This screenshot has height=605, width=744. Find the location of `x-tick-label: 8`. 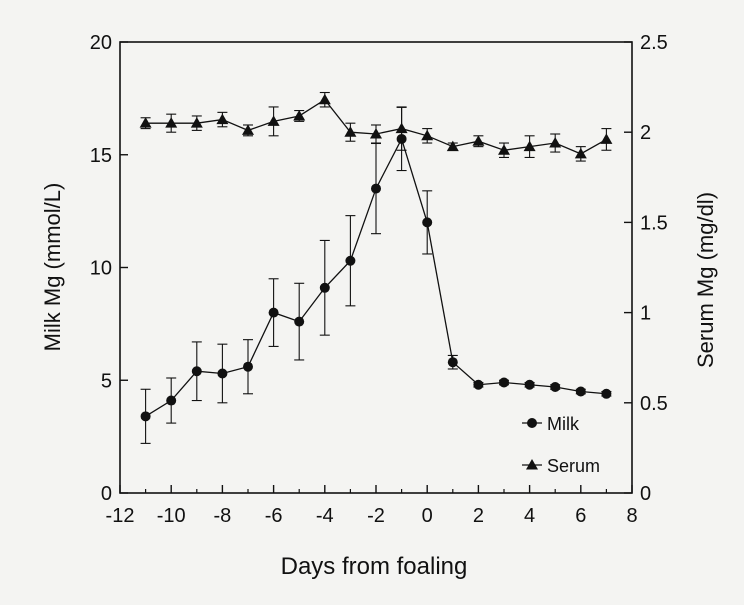

x-tick-label: 8 is located at coordinates (631, 516).